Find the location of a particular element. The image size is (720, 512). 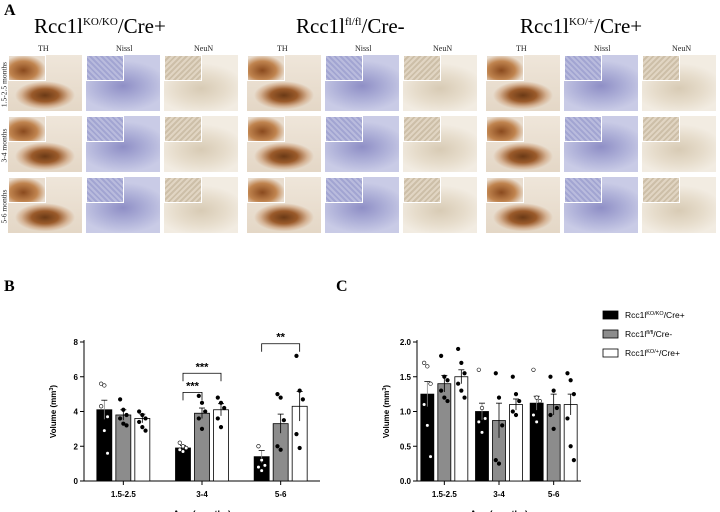

significance-label: *** is located at coordinates (203, 367).